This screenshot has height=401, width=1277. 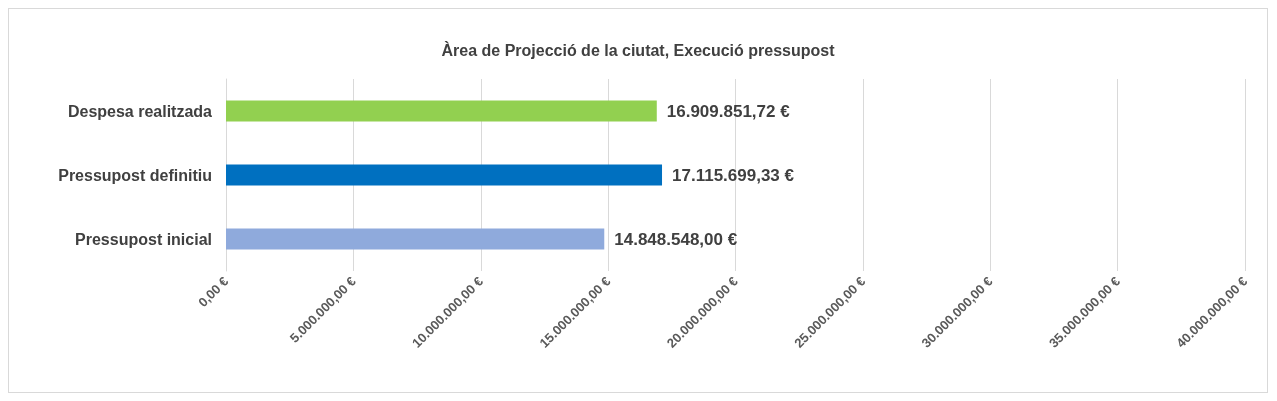 I want to click on y-tick-label: Despesa realitzada, so click(x=140, y=111).